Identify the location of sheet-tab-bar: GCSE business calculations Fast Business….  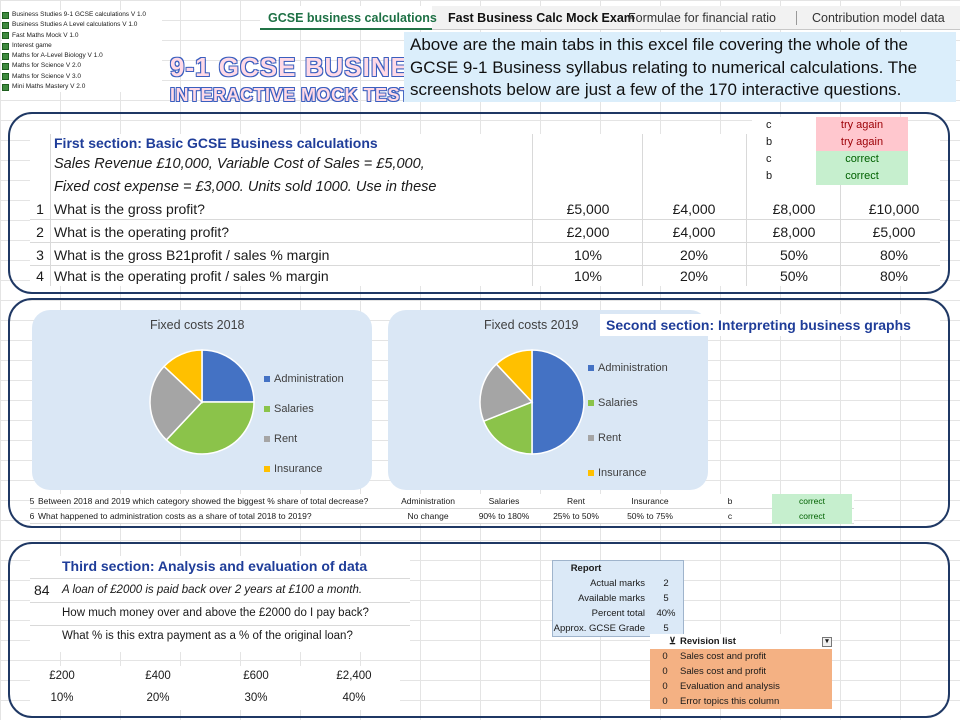
(610, 18).